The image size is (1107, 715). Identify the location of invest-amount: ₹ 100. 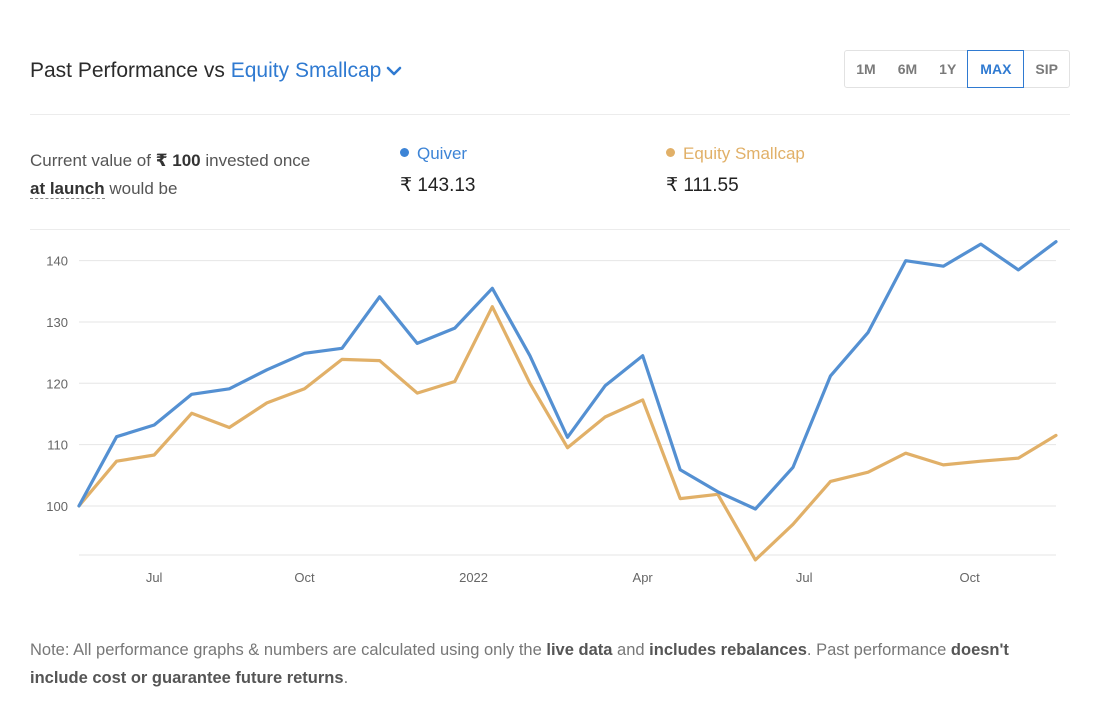
(178, 160).